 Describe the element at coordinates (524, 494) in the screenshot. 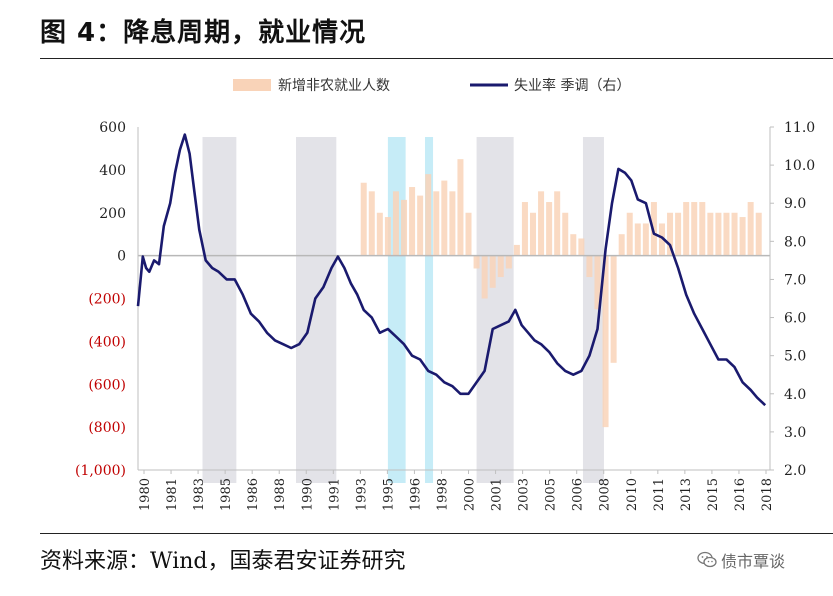

I see `x-tick-label: 2003` at that location.